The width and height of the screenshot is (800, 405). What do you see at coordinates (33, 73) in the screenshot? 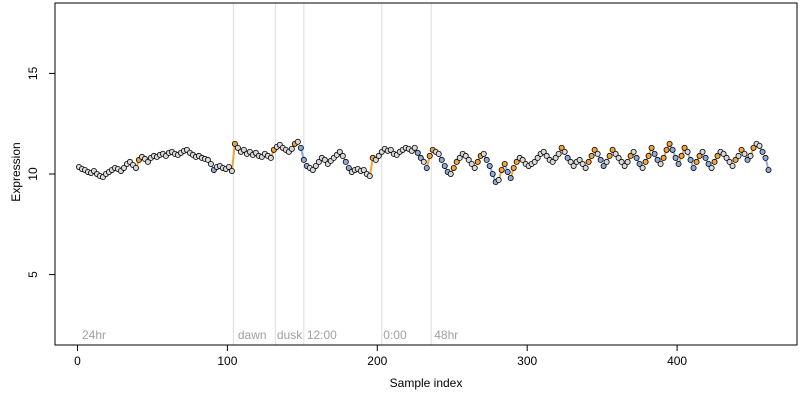
I see `y-tick-label: 15` at bounding box center [33, 73].